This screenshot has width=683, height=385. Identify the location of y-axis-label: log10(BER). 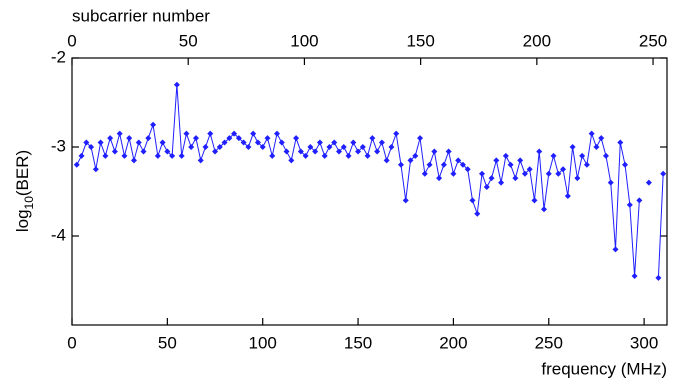
(24, 191).